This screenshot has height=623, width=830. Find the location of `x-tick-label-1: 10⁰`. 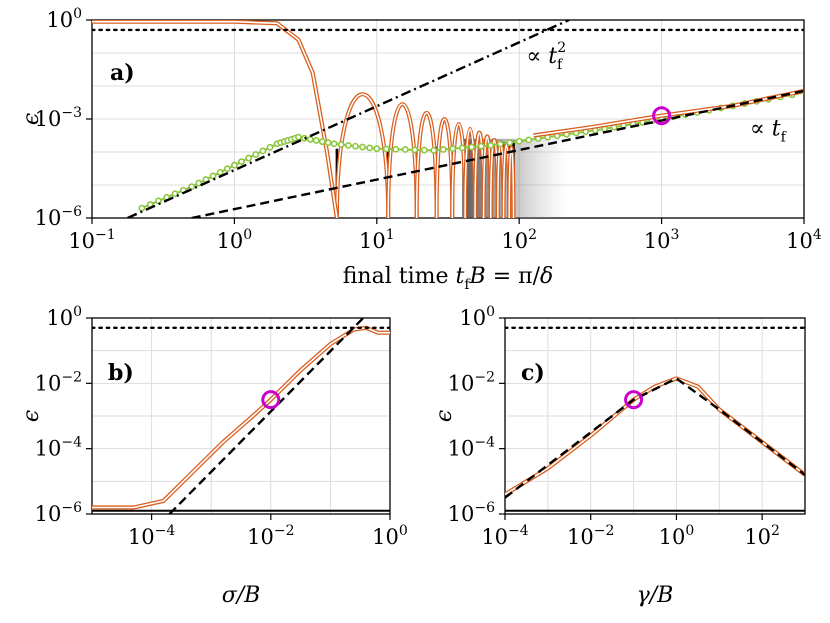

x-tick-label-1: 10⁰ is located at coordinates (235, 240).